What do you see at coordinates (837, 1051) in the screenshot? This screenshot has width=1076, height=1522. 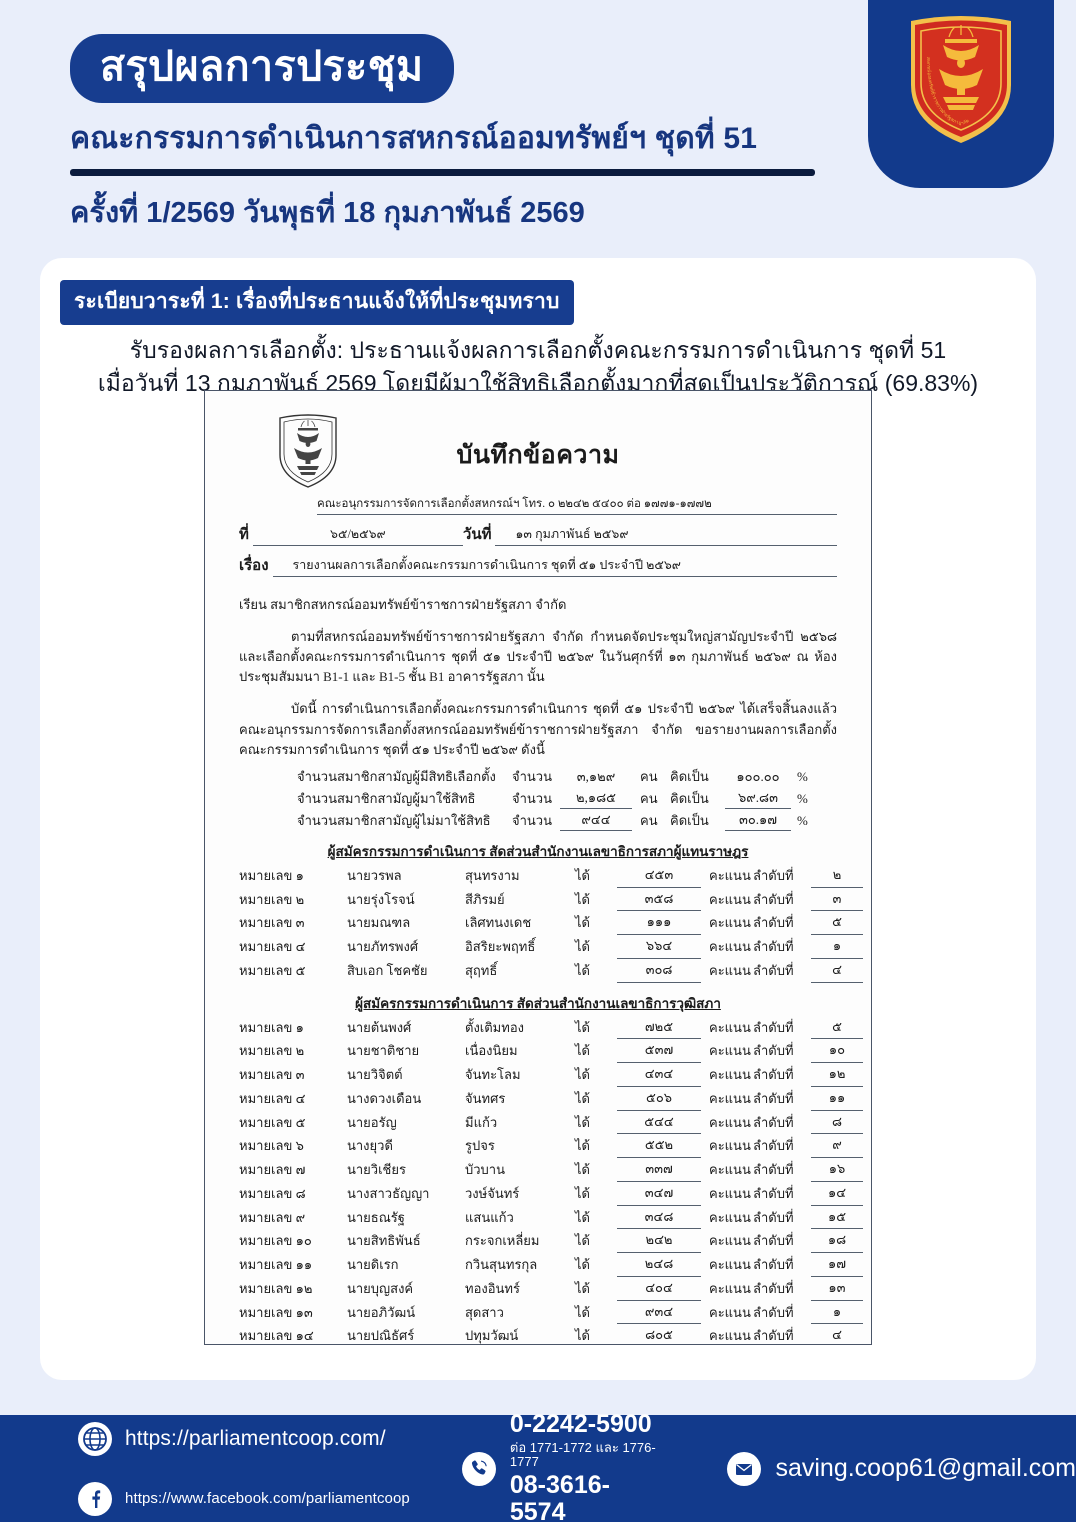 I see `candidate-rank: ๑๐` at bounding box center [837, 1051].